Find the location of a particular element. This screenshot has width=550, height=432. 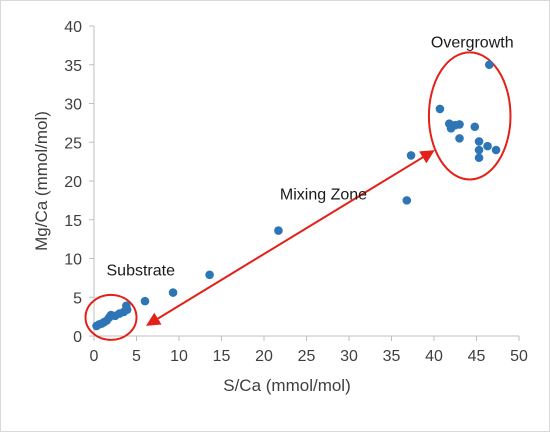

y-tick-label: 30 is located at coordinates (73, 105).